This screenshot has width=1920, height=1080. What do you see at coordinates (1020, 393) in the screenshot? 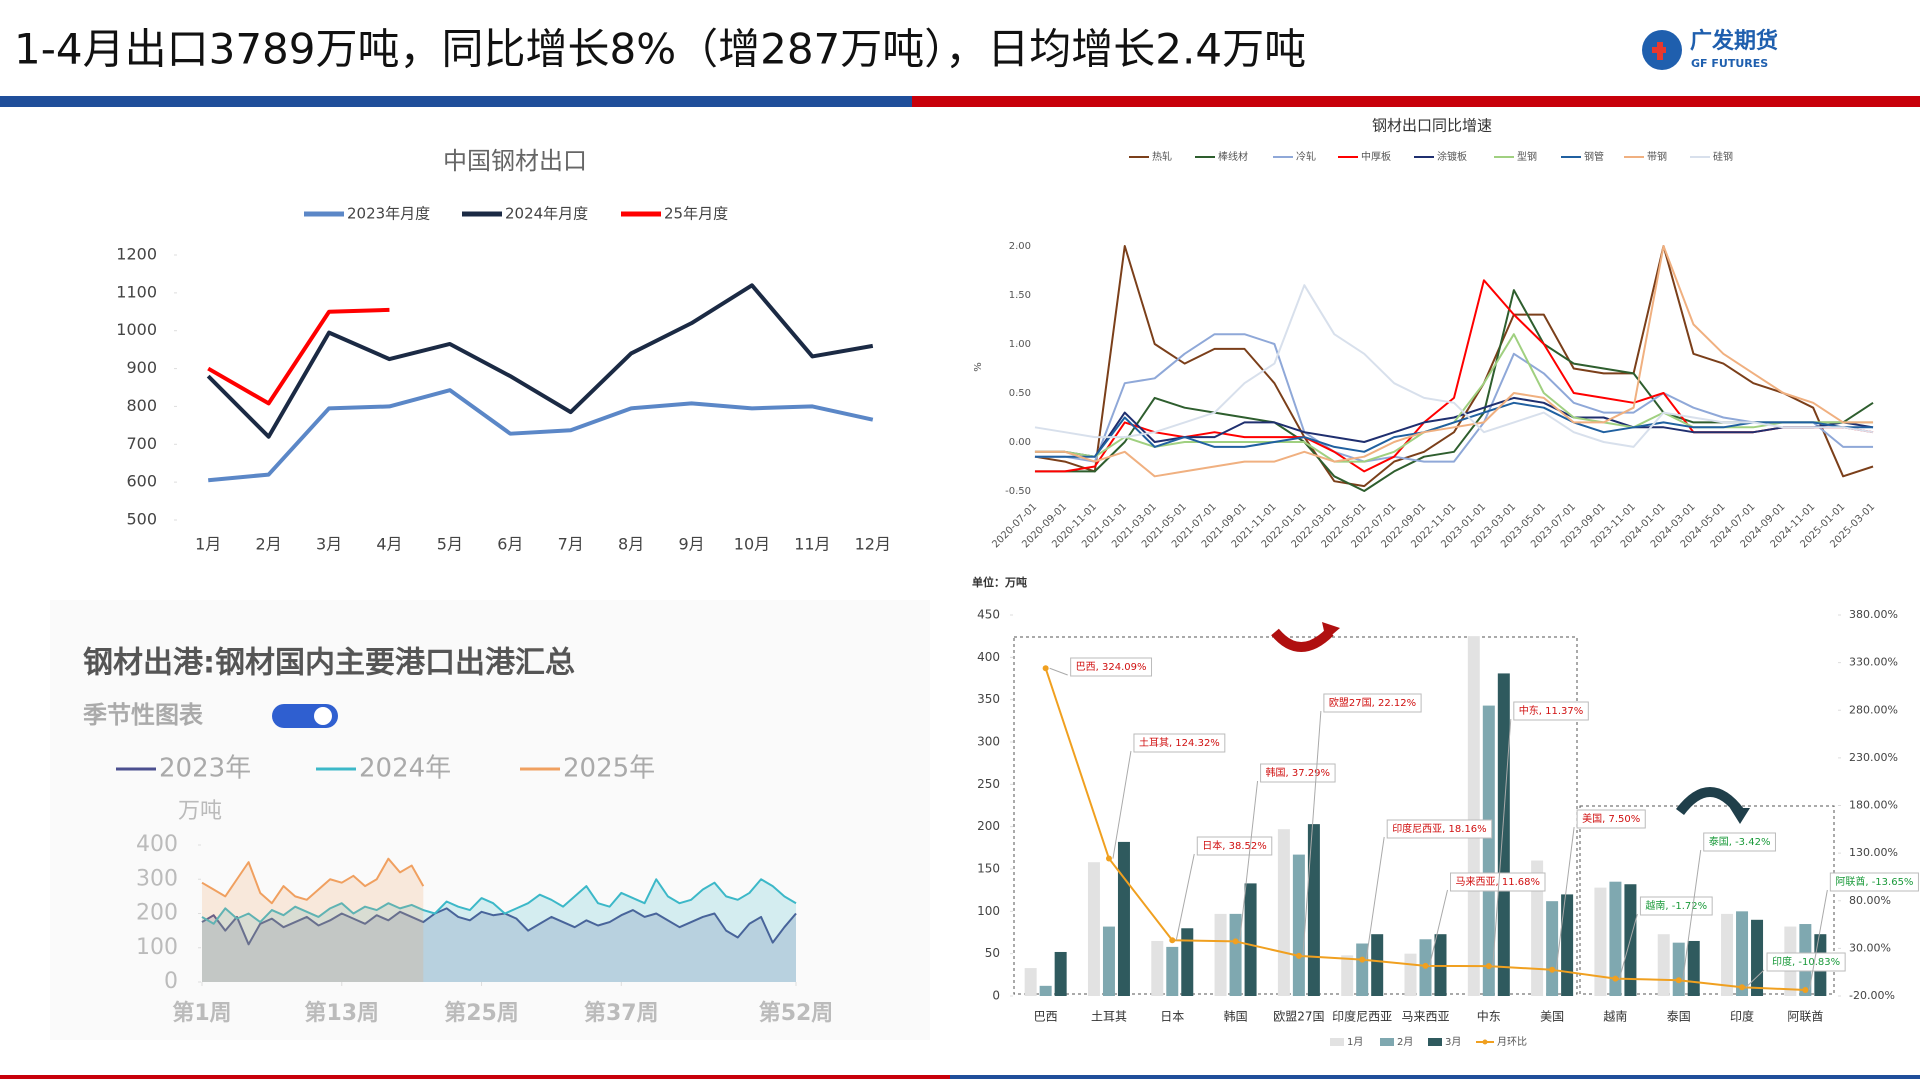
I see `y-tick-label: 0.50` at bounding box center [1020, 393].